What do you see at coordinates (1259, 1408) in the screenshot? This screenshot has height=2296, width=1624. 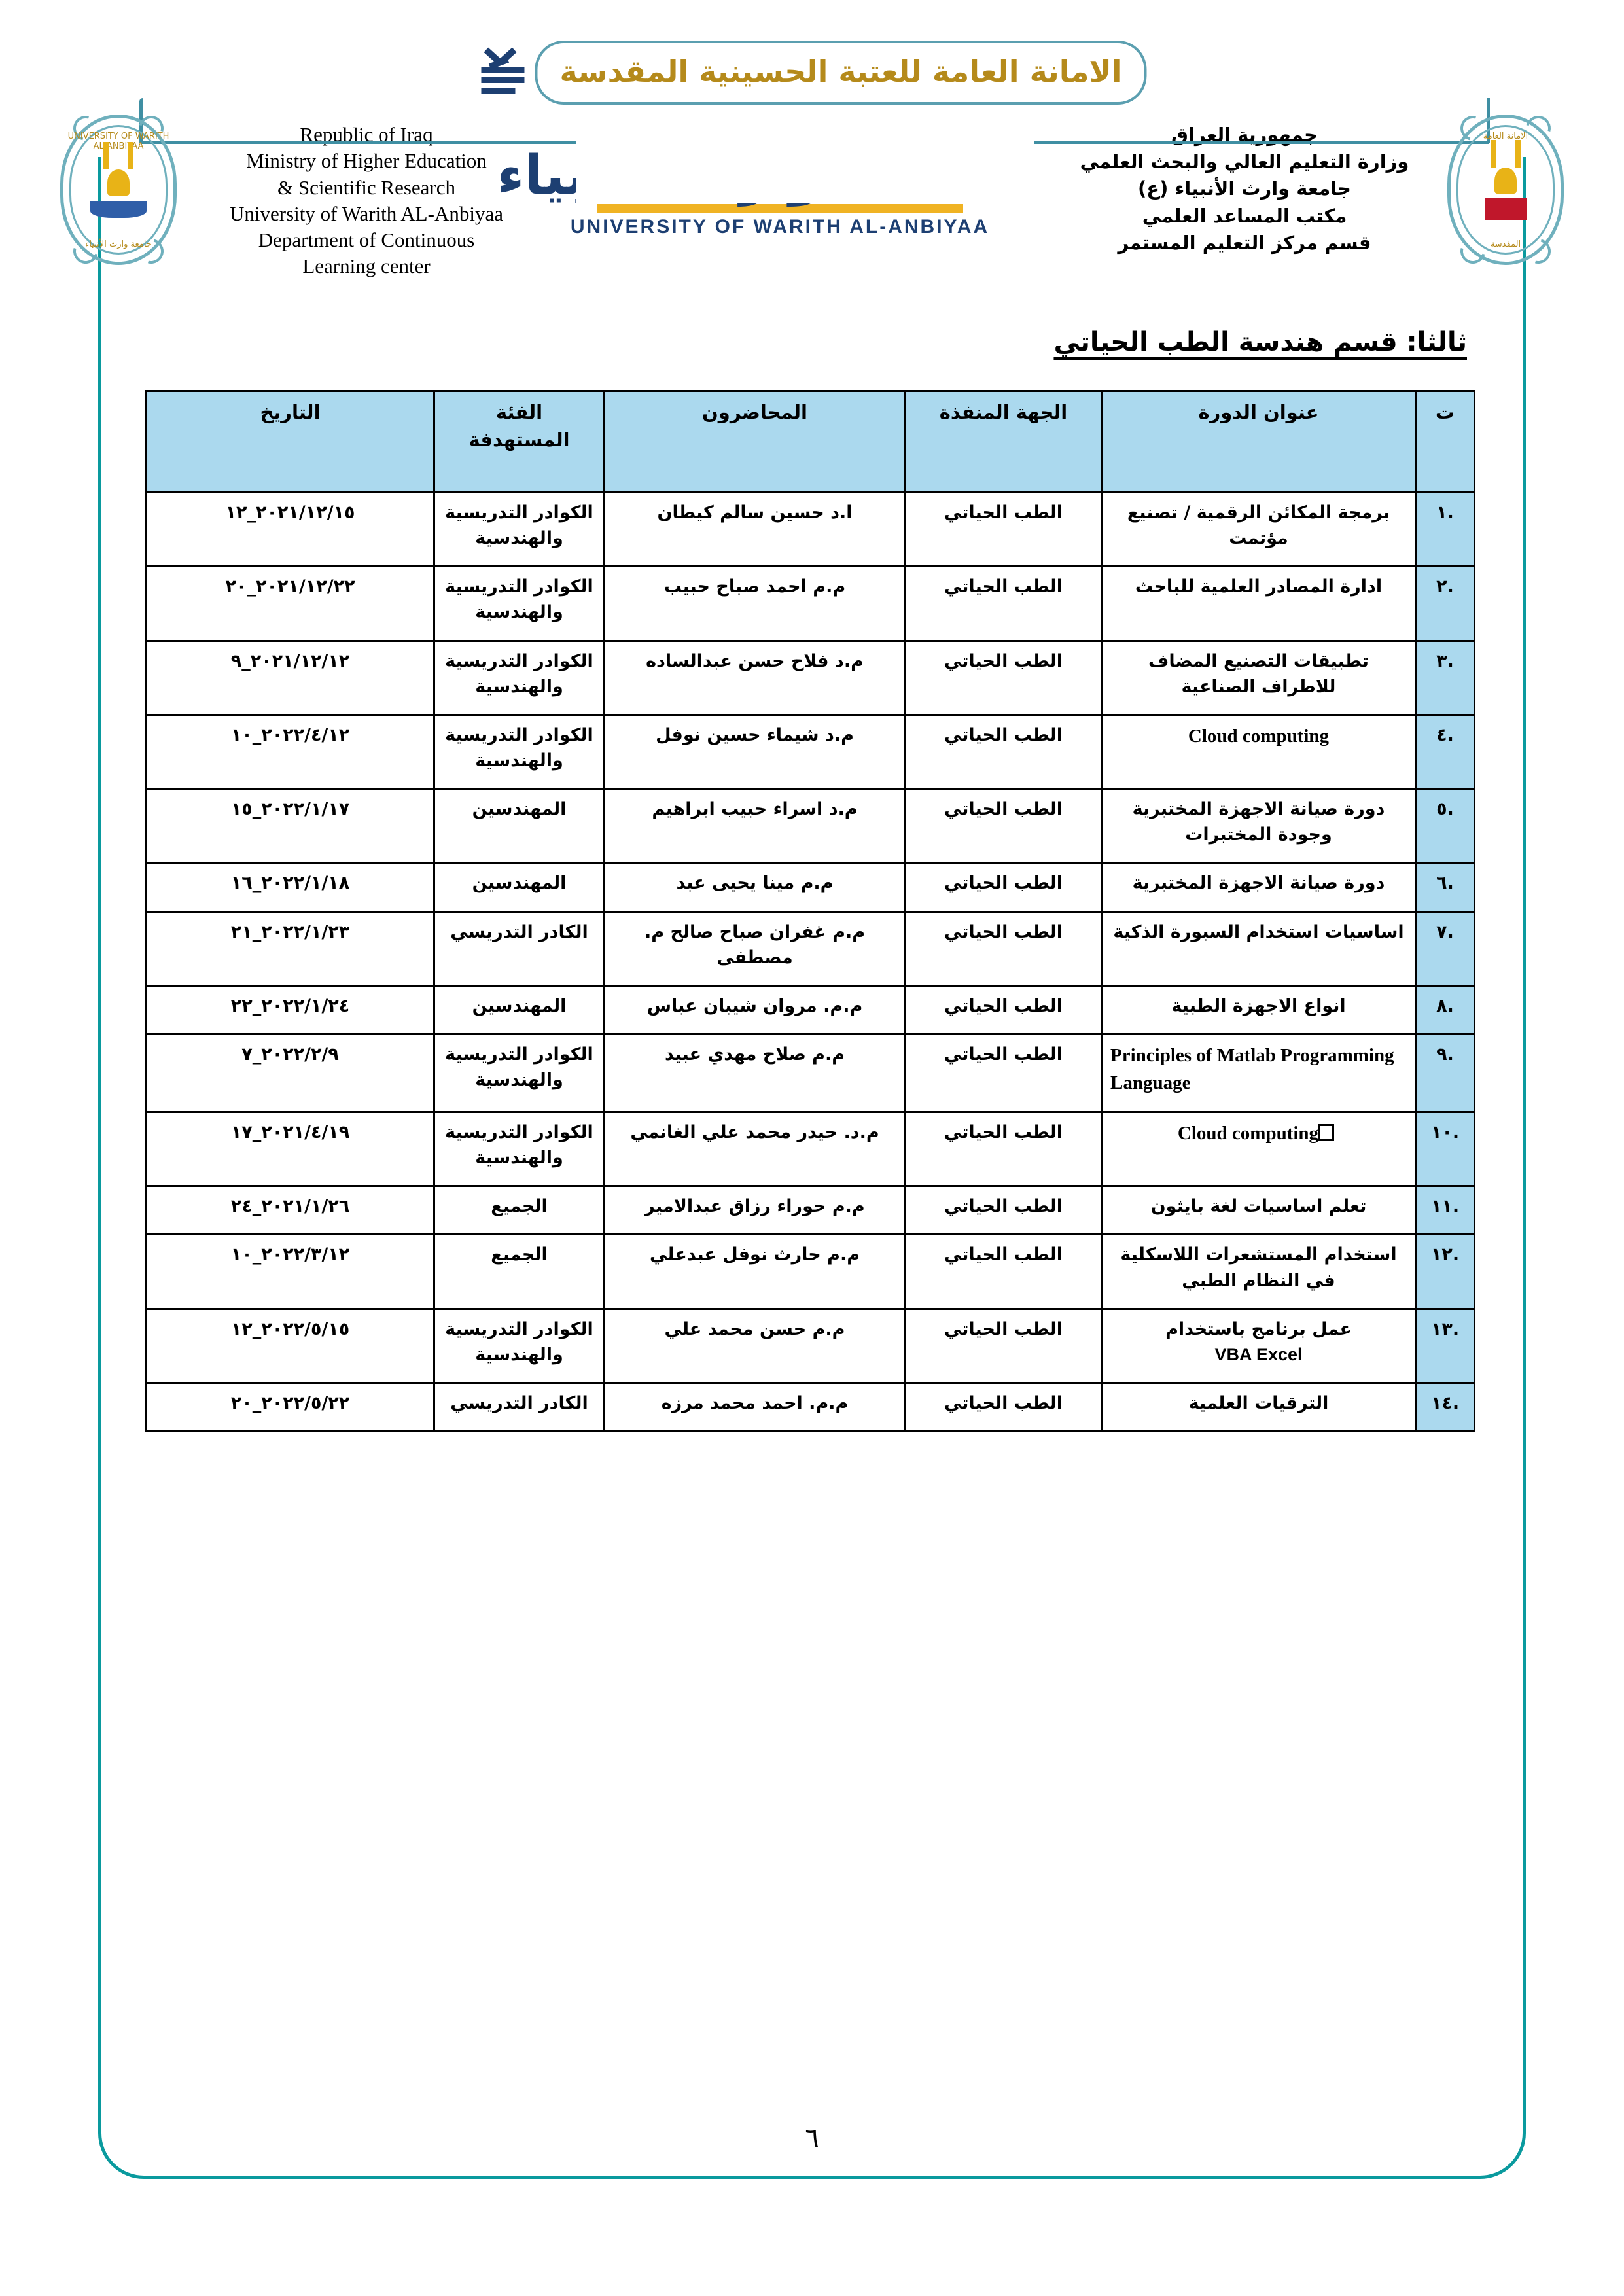 I see `cell-course-title: الترقيات العلمية` at bounding box center [1259, 1408].